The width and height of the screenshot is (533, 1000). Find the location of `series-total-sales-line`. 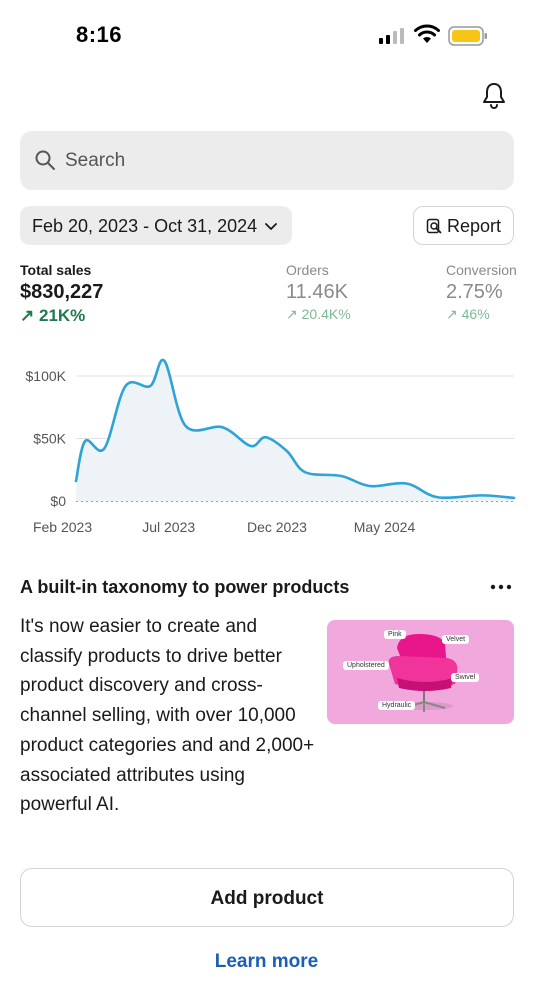

series-total-sales-line is located at coordinates (295, 429).